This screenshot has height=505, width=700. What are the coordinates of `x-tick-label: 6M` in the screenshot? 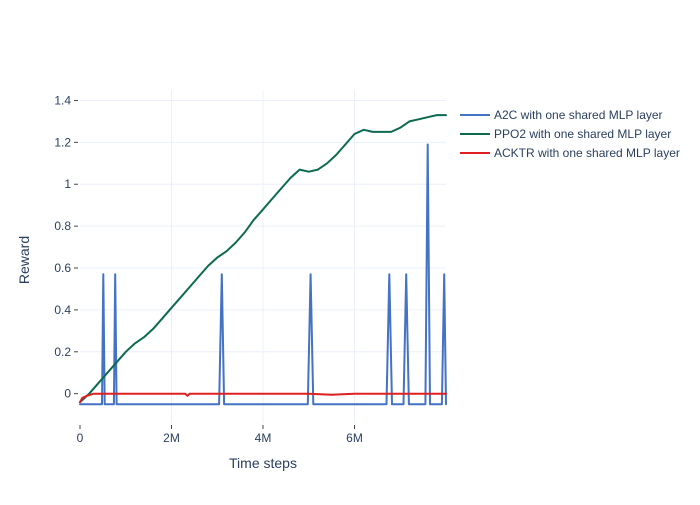 It's located at (354, 438).